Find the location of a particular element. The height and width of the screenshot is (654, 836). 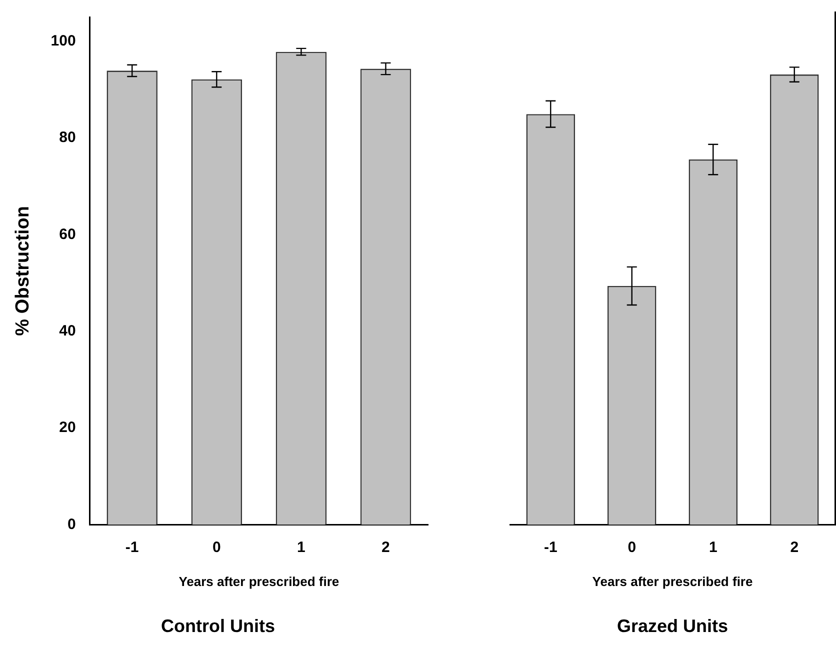

y-tick-label: 20 is located at coordinates (67, 427).